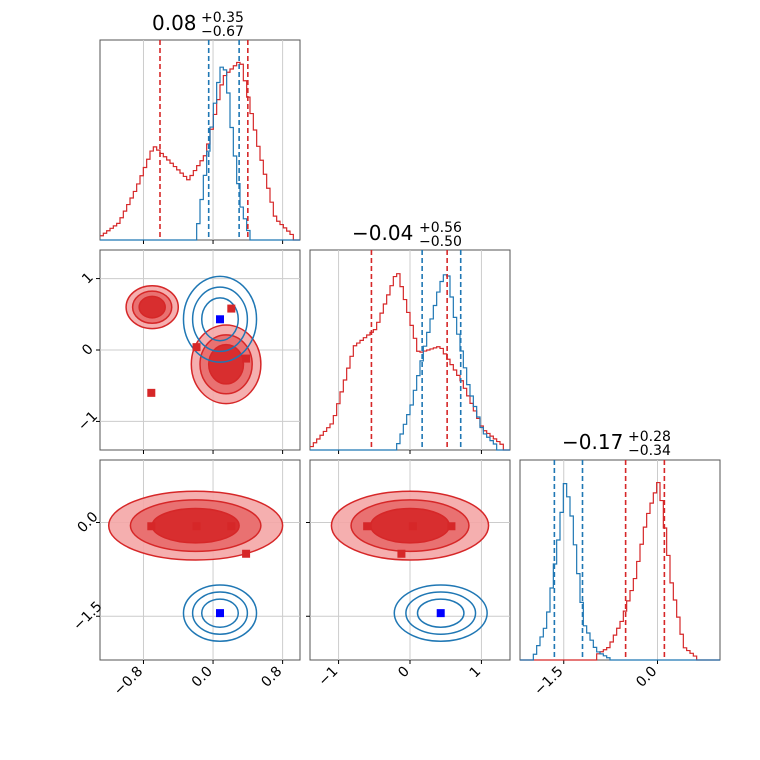 This screenshot has width=760, height=760. Describe the element at coordinates (408, 561) in the screenshot. I see `panel-2d-p3-vs-p2` at that location.